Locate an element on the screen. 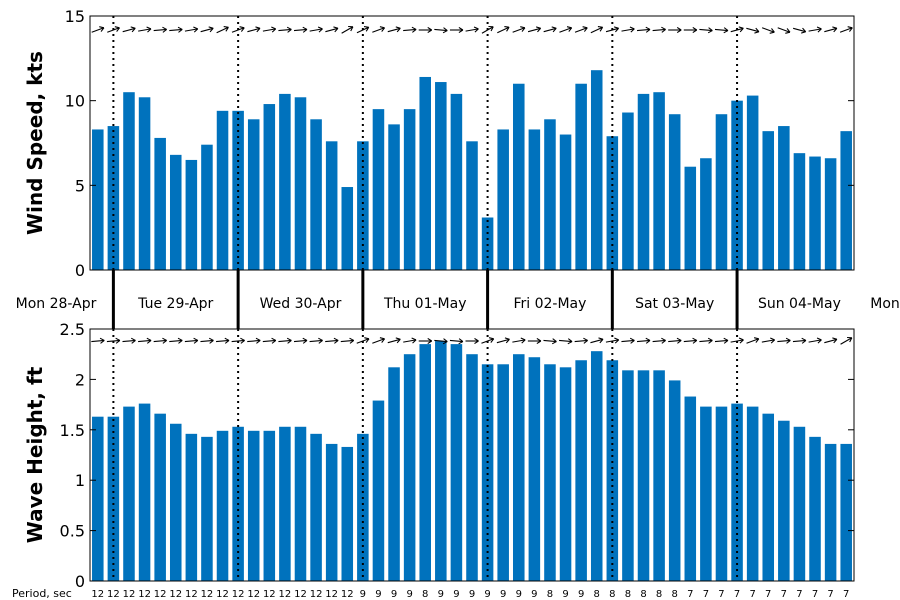 The height and width of the screenshot is (600, 900). period-value: 8 is located at coordinates (675, 594).